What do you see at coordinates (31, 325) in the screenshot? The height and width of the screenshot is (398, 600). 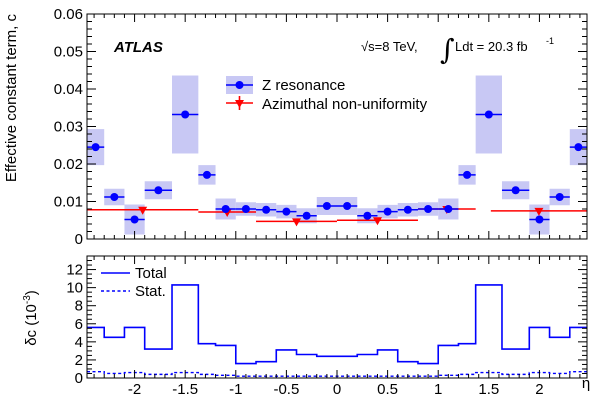 I see `bottom-y-label-main: δc (10` at bounding box center [31, 325].